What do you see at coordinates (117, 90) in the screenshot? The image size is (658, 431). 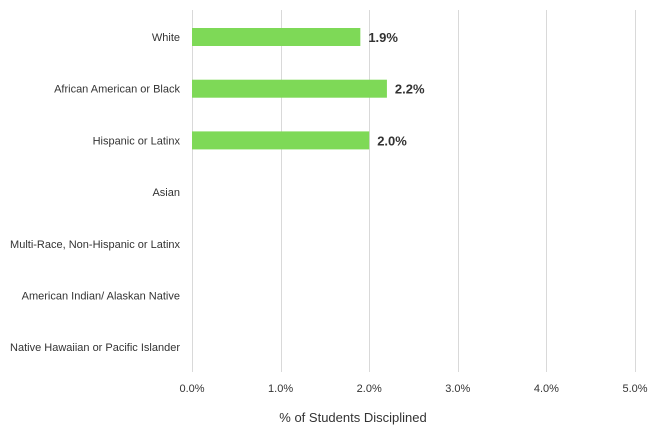 I see `category-label: African American or Black` at bounding box center [117, 90].